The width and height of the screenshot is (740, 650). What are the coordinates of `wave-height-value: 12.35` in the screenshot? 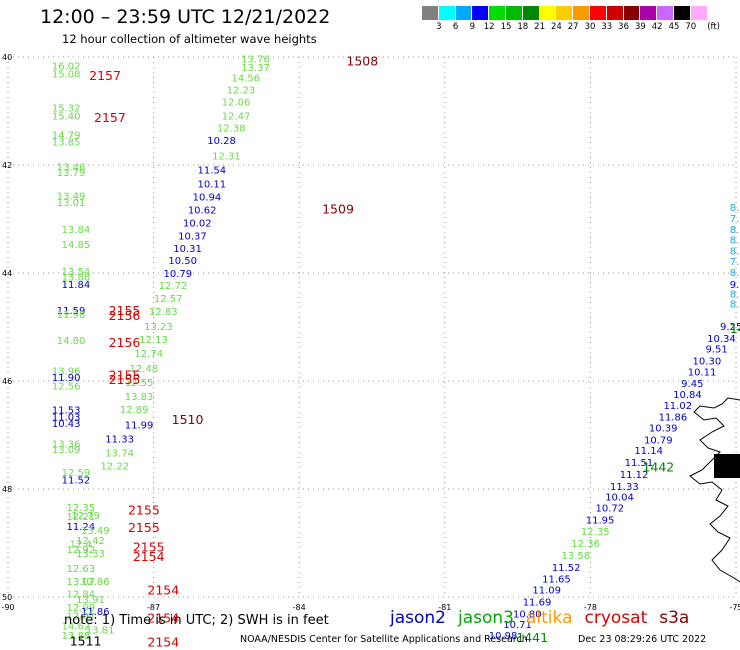 It's located at (80, 508).